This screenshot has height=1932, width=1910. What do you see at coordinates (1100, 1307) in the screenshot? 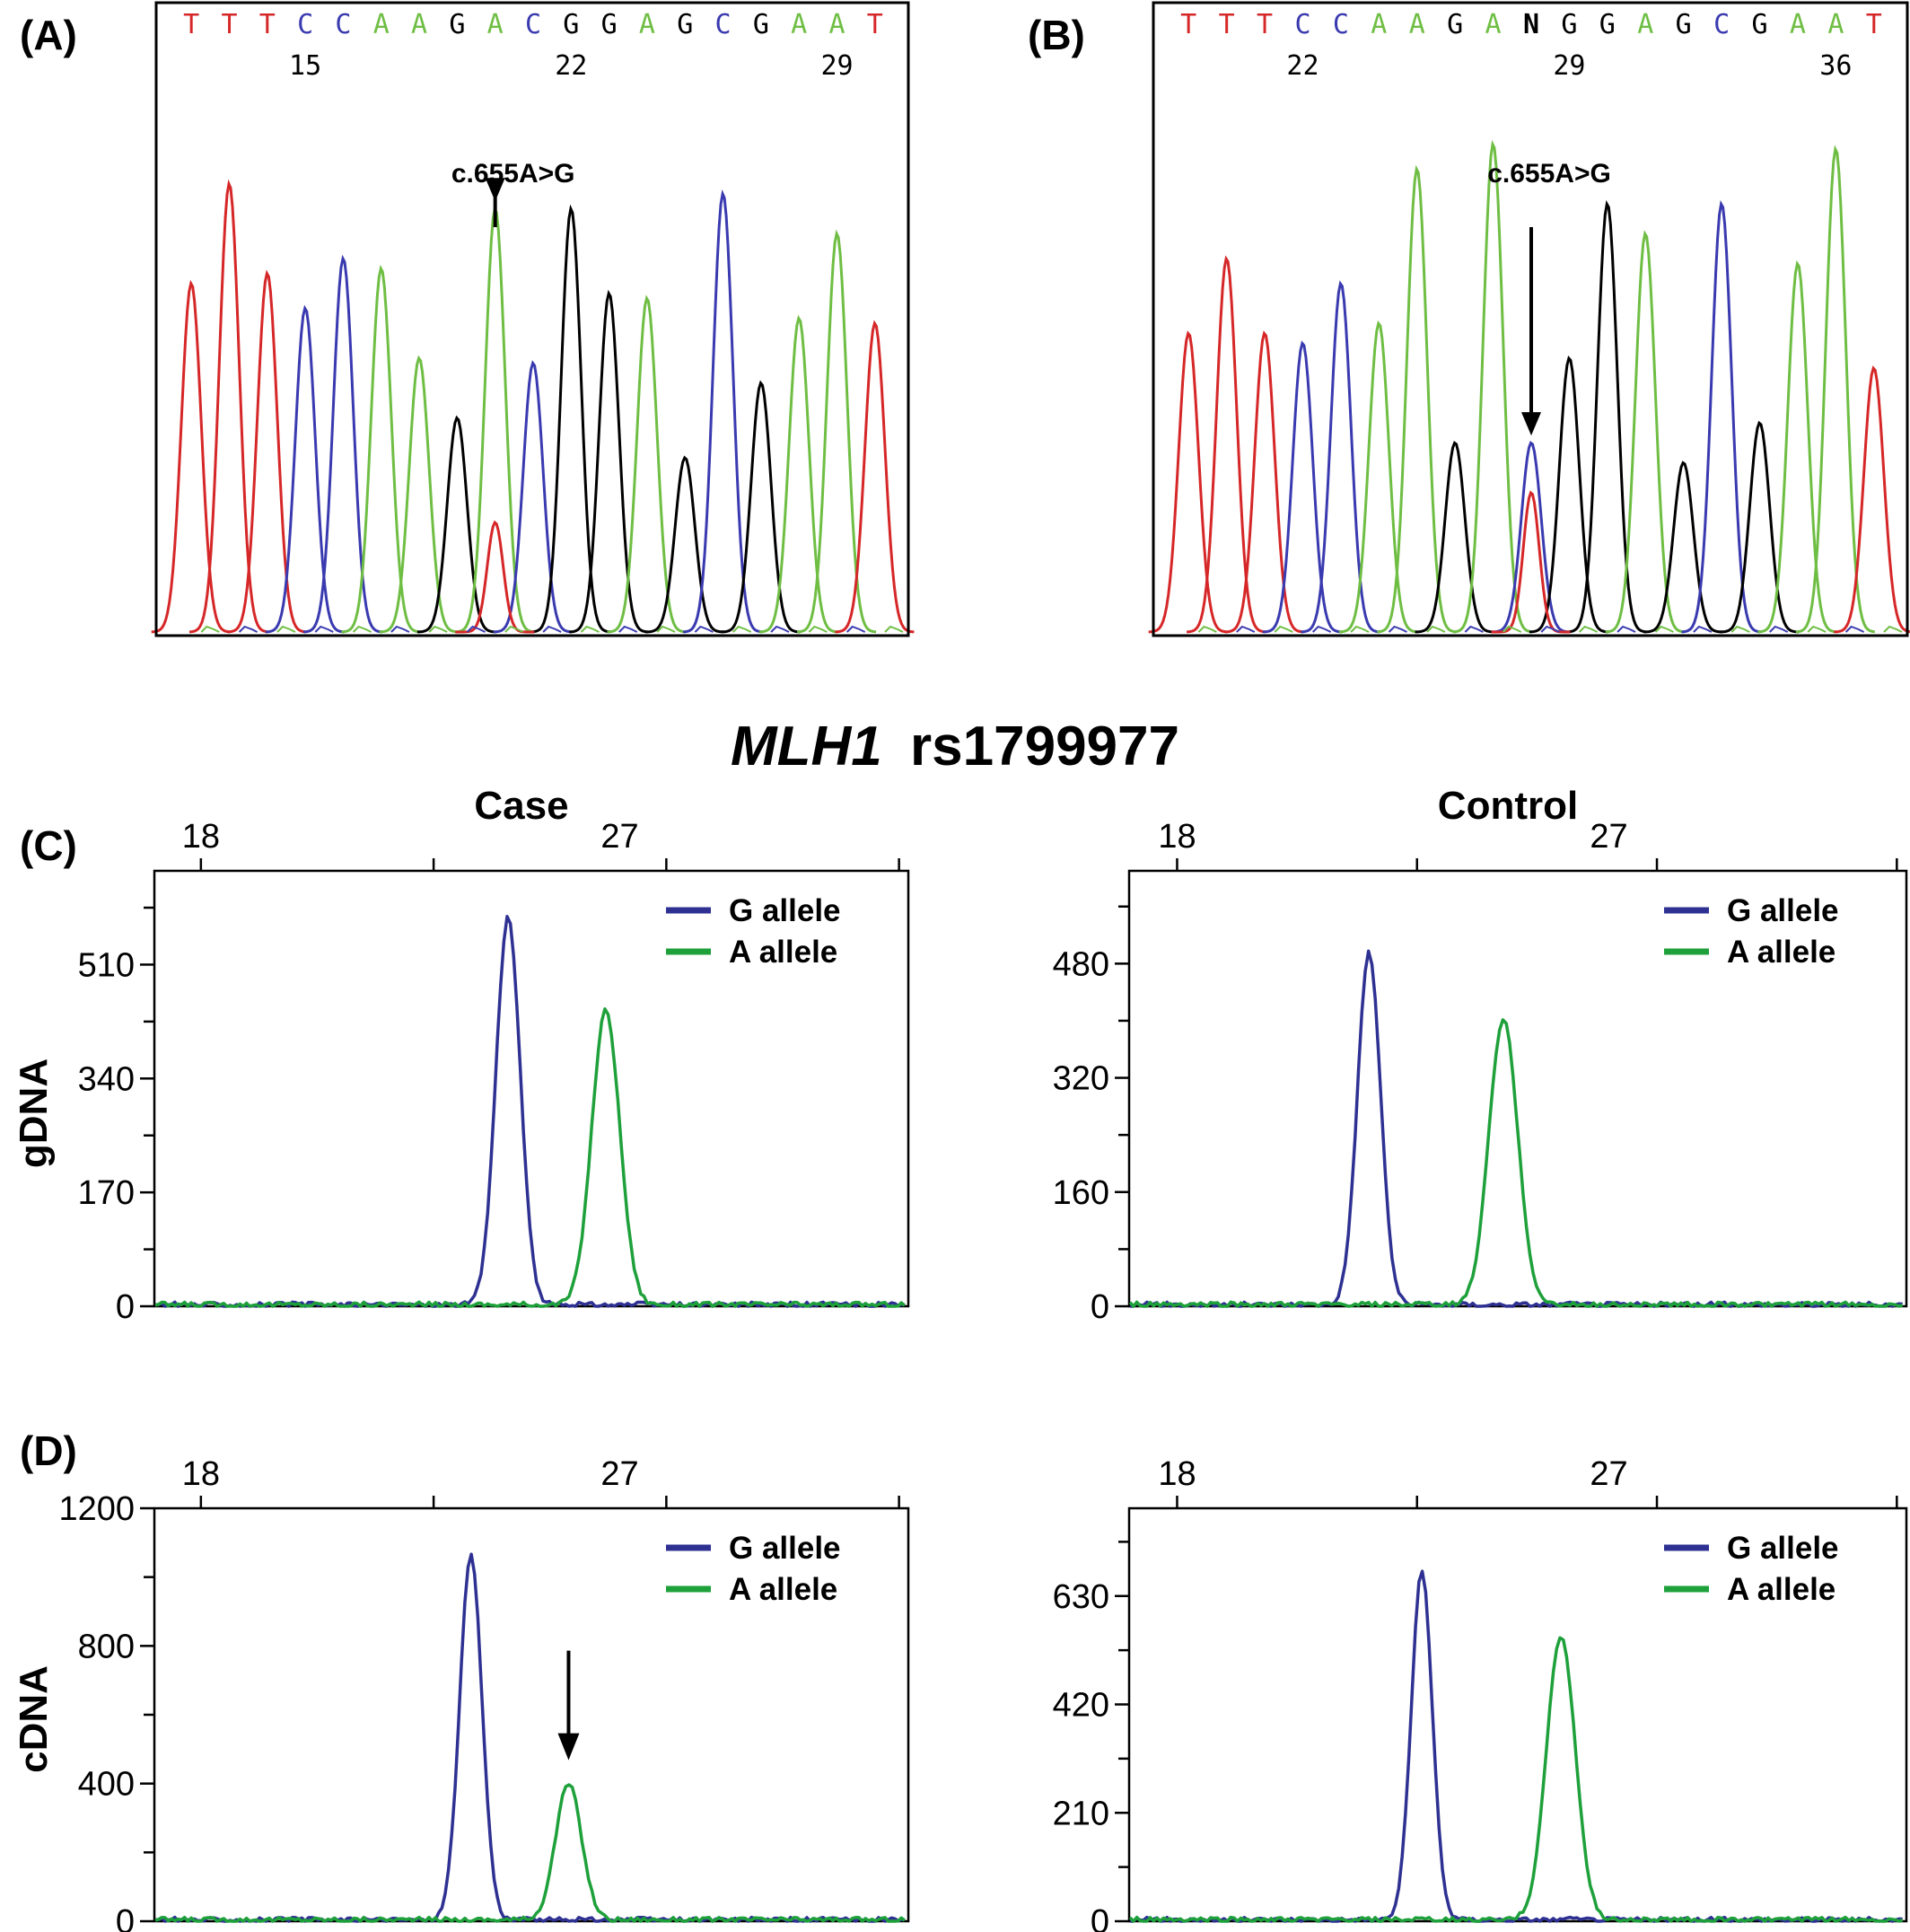
I see `plot-c-control-ytick-label-0: 0` at bounding box center [1100, 1307].